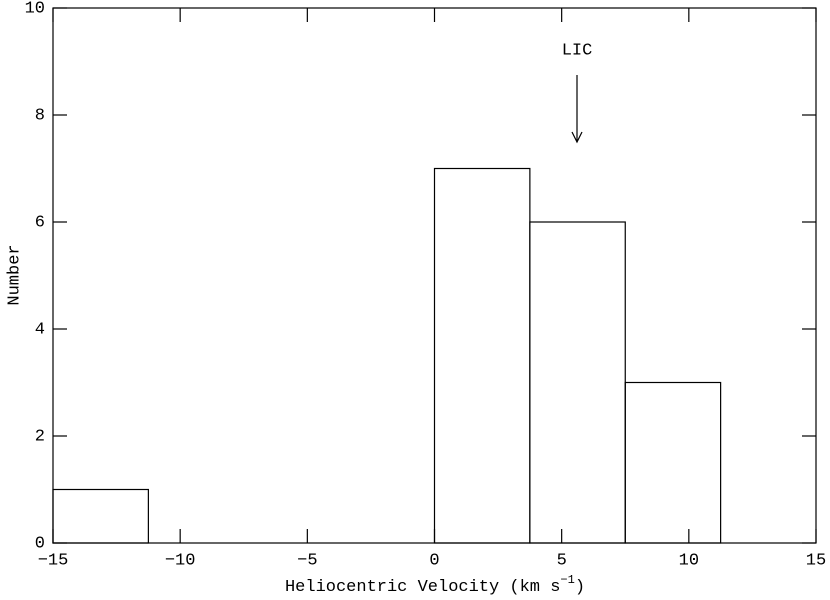  What do you see at coordinates (40, 436) in the screenshot?
I see `y-tick-label: 2` at bounding box center [40, 436].